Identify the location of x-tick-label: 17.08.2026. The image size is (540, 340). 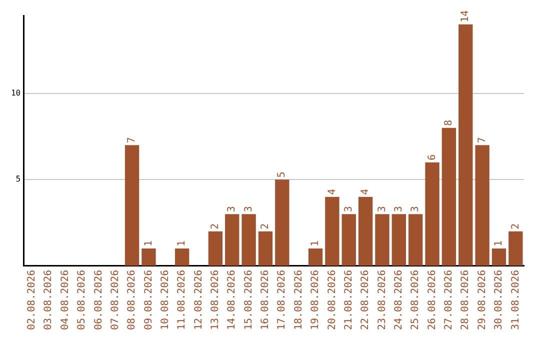
(282, 300).